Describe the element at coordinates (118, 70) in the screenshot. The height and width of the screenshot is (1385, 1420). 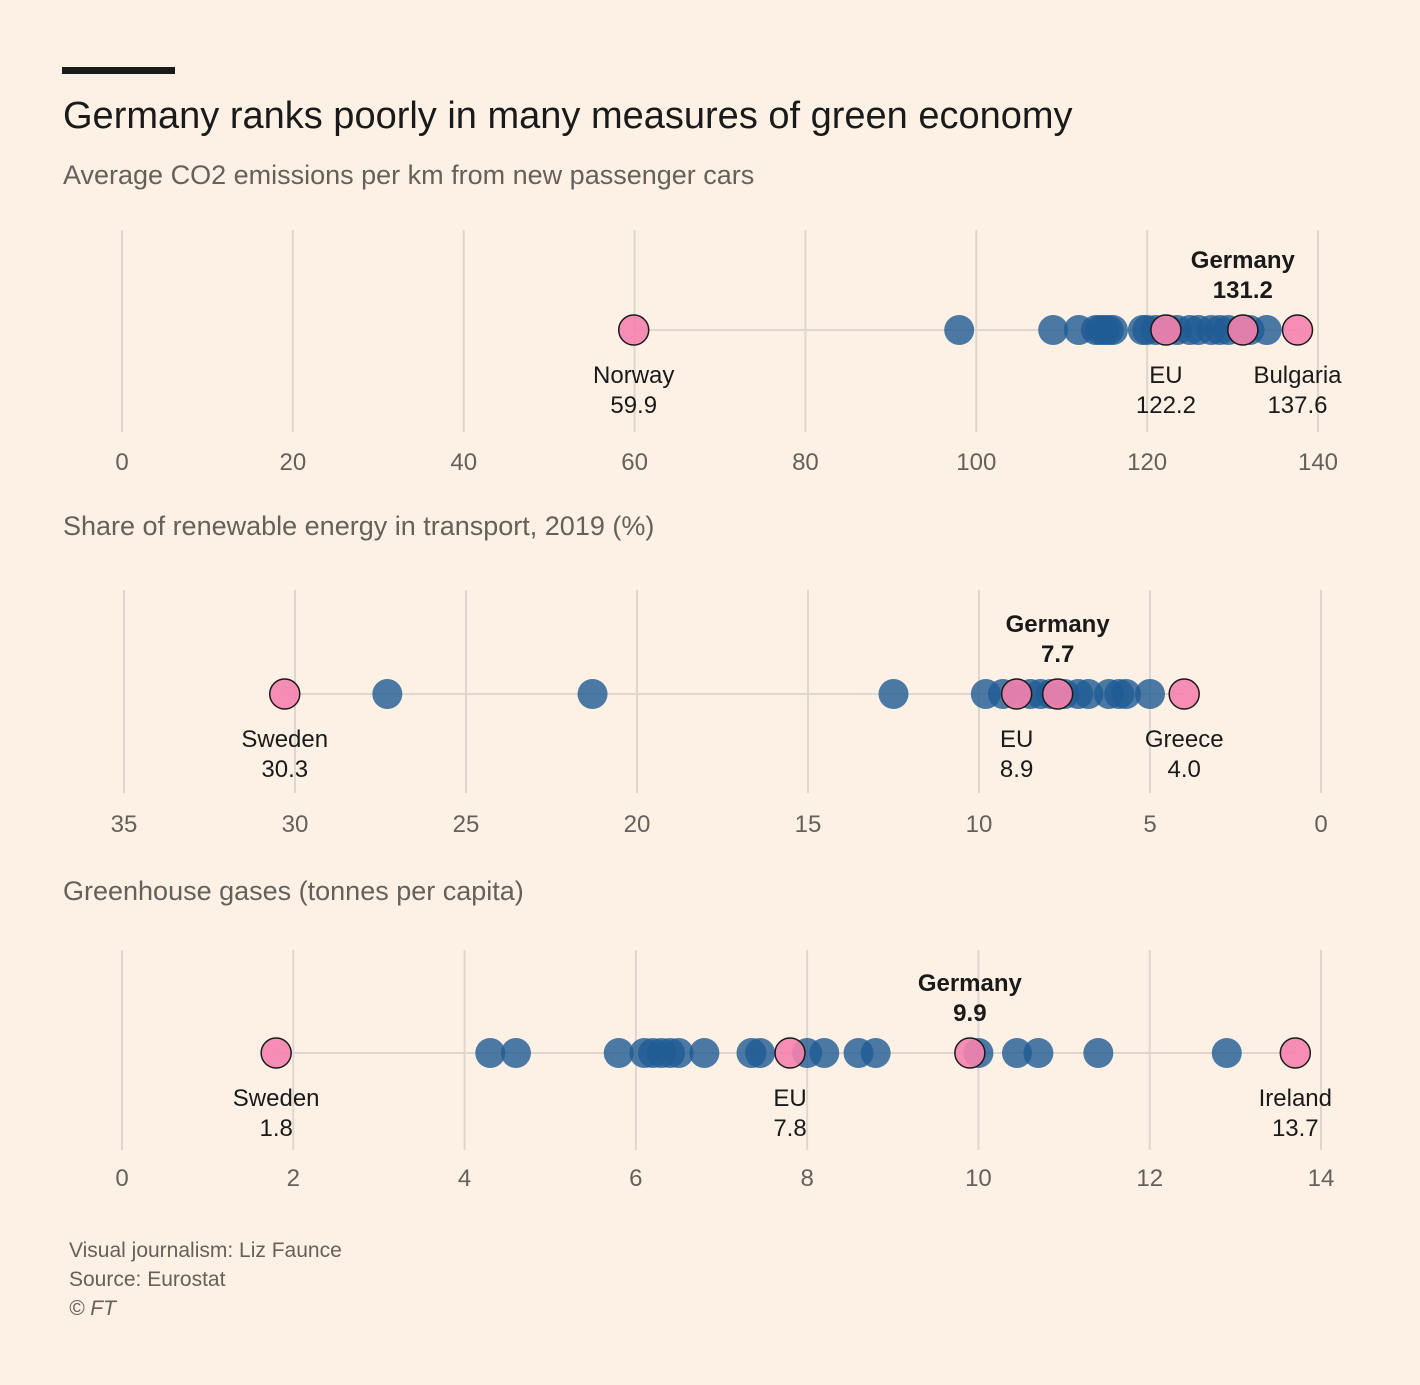
I see `header-rule` at that location.